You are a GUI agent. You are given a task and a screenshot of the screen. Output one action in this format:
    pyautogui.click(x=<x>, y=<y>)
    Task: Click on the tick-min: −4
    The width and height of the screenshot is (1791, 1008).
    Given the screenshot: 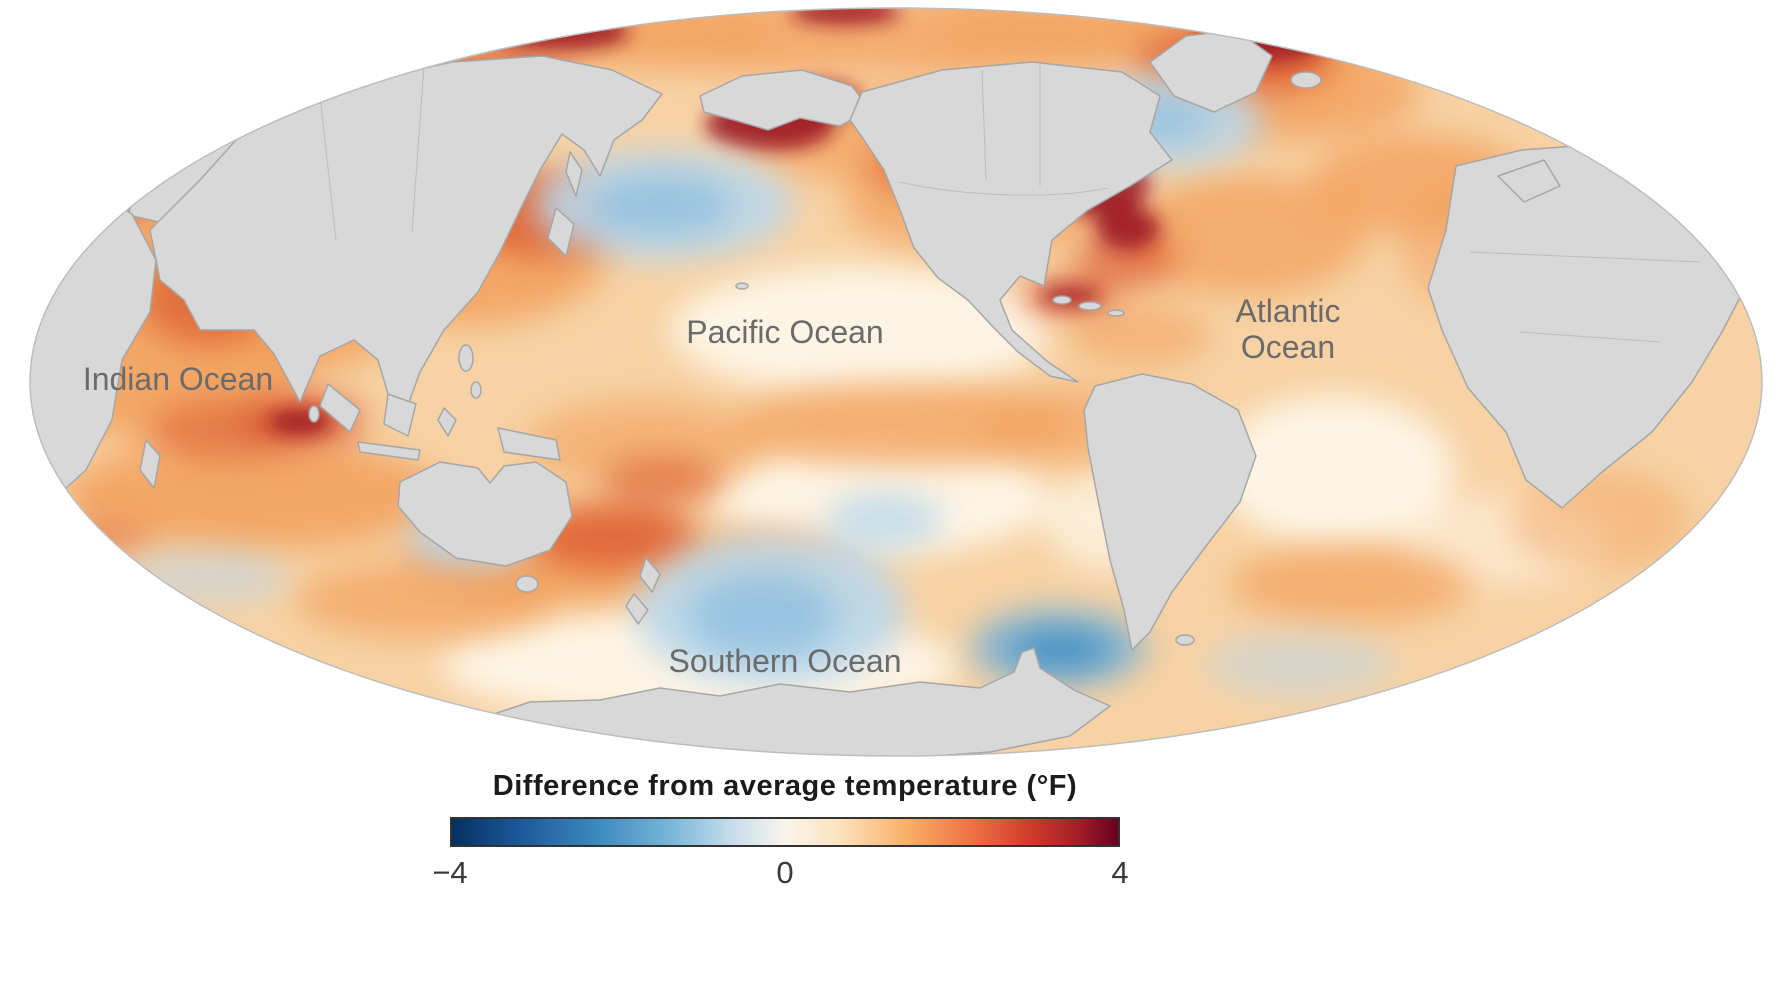 What is the action you would take?
    pyautogui.click(x=450, y=872)
    